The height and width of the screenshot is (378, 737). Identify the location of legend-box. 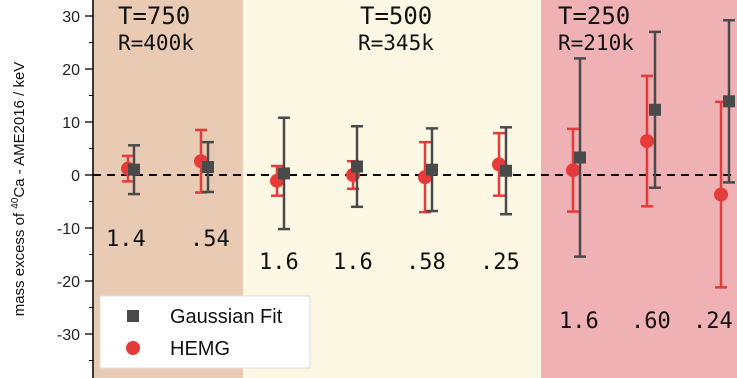
(205, 332).